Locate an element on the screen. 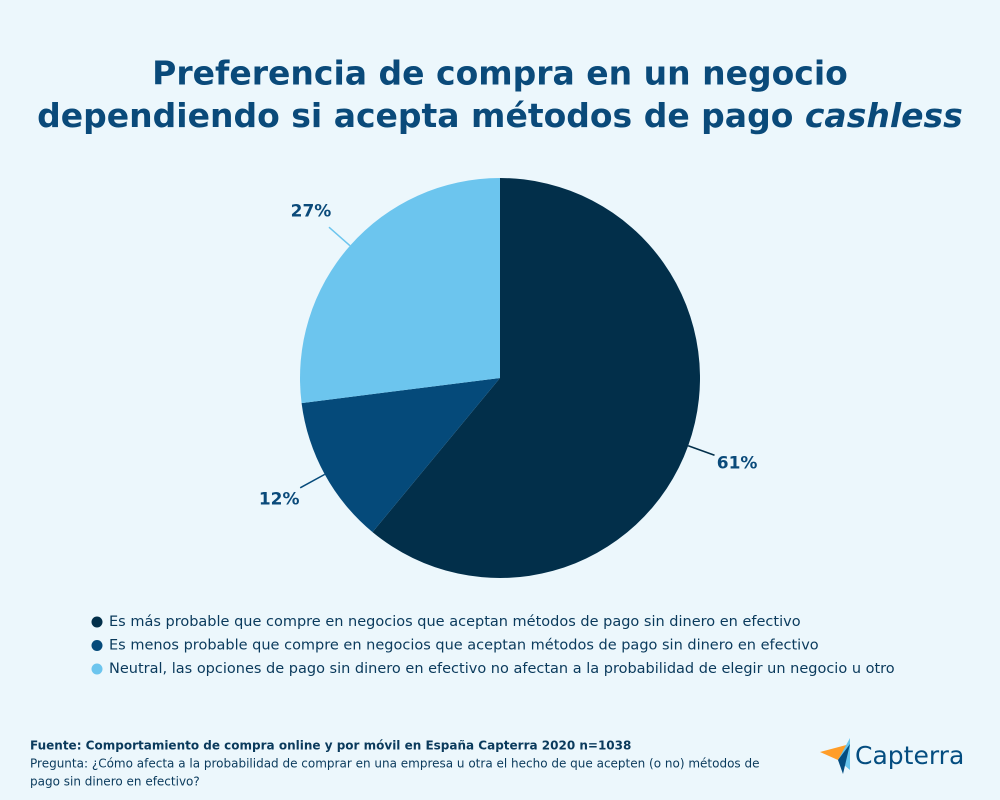 Image resolution: width=1000 pixels, height=800 pixels. logo: Capterra is located at coordinates (892, 756).